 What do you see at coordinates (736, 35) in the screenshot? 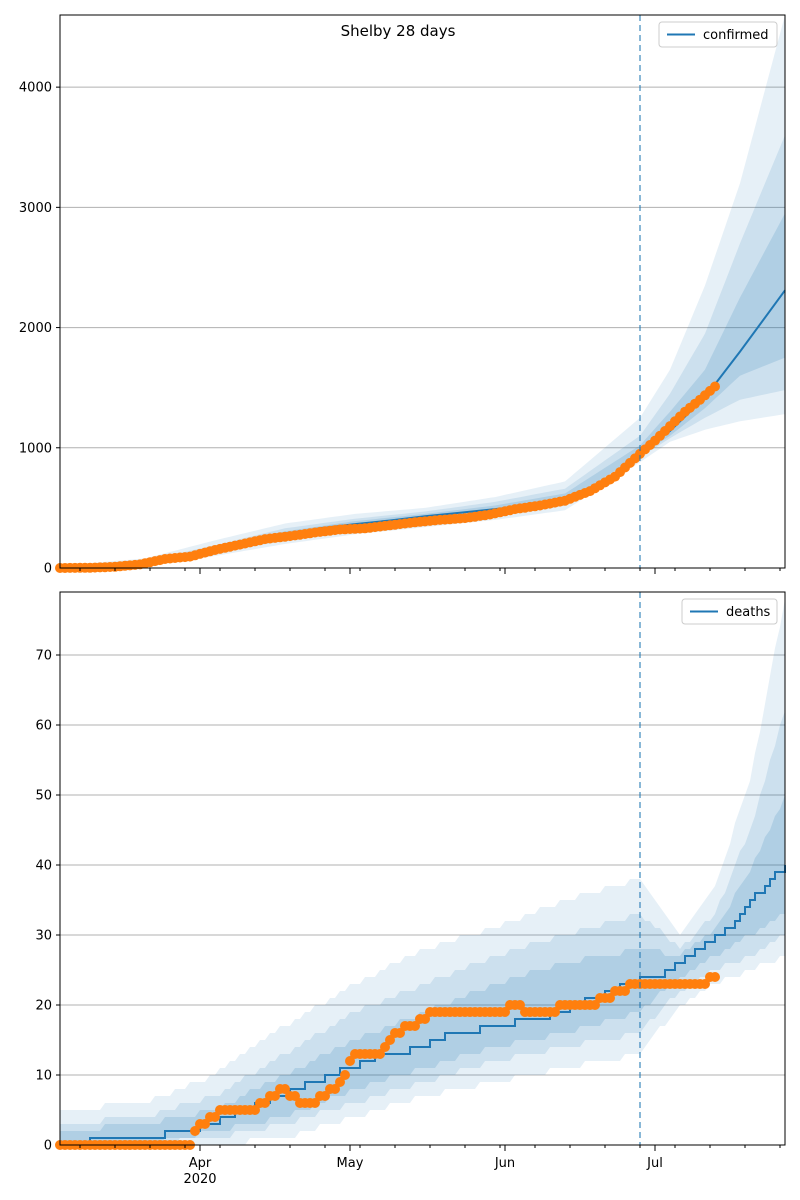
I see `legend-label: confirmed` at bounding box center [736, 35].